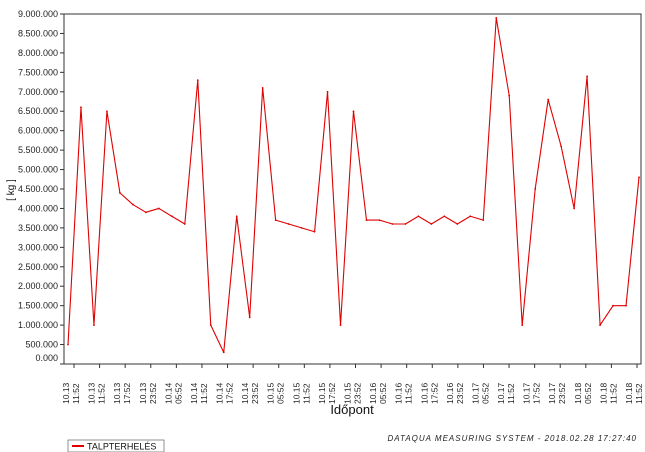 The height and width of the screenshot is (452, 645). I want to click on y-tick-label: 6.500.000, so click(38, 111).